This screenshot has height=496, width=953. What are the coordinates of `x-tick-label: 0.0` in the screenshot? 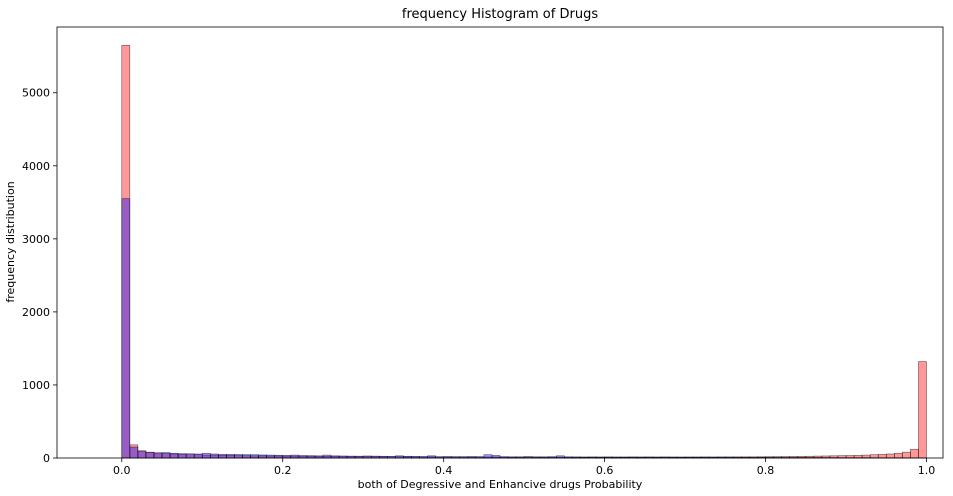 It's located at (122, 470).